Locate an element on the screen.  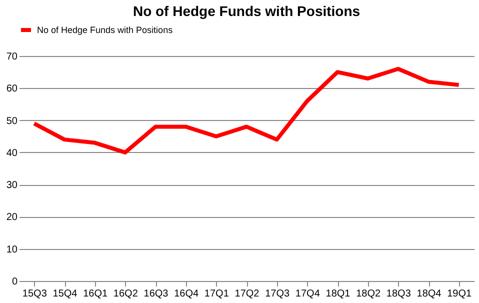
x-tick-label: 15Q3 is located at coordinates (35, 294).